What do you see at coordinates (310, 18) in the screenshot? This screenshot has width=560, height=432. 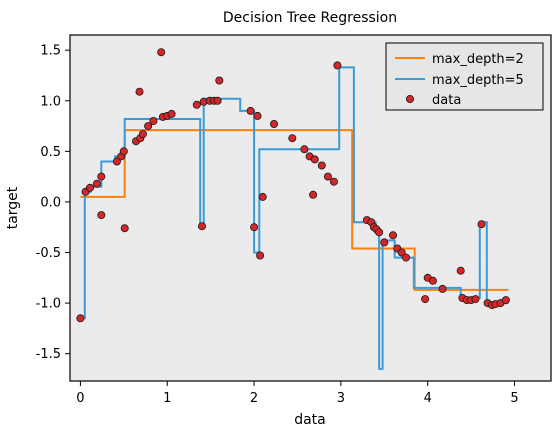 I see `chart-title: Decision Tree Regression` at bounding box center [310, 18].